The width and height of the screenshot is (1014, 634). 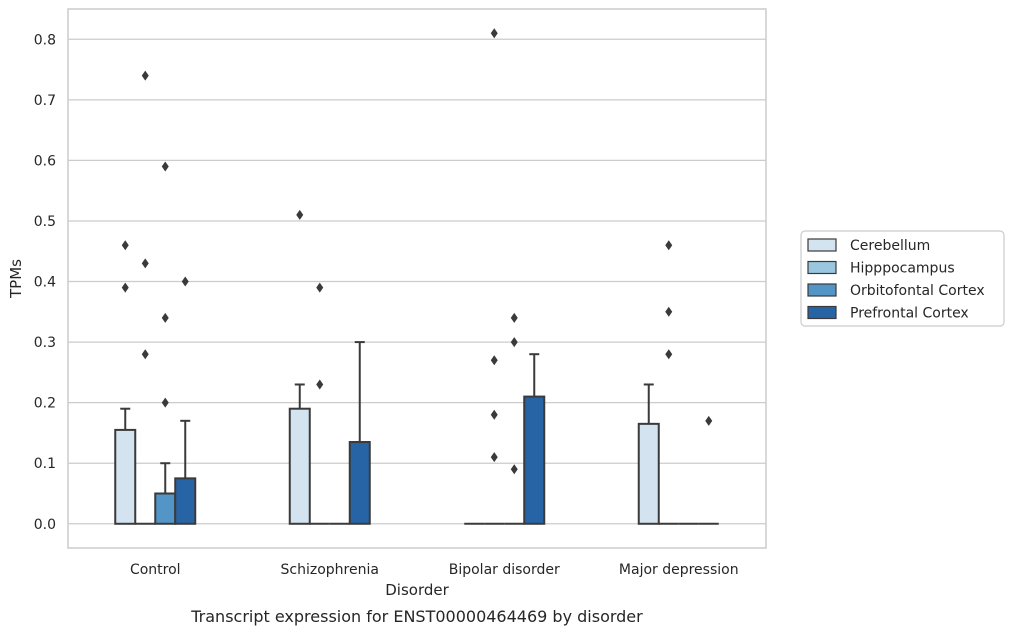 What do you see at coordinates (416, 460) in the screenshot?
I see `bars` at bounding box center [416, 460].